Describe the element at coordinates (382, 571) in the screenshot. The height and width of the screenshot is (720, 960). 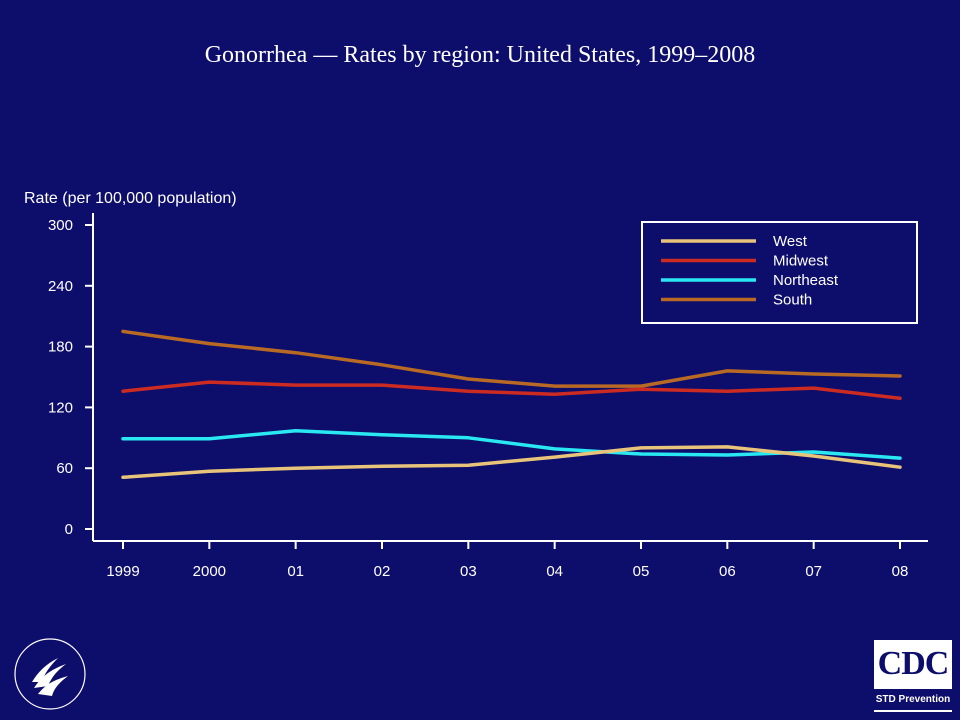
I see `x-tick-label: 02` at that location.